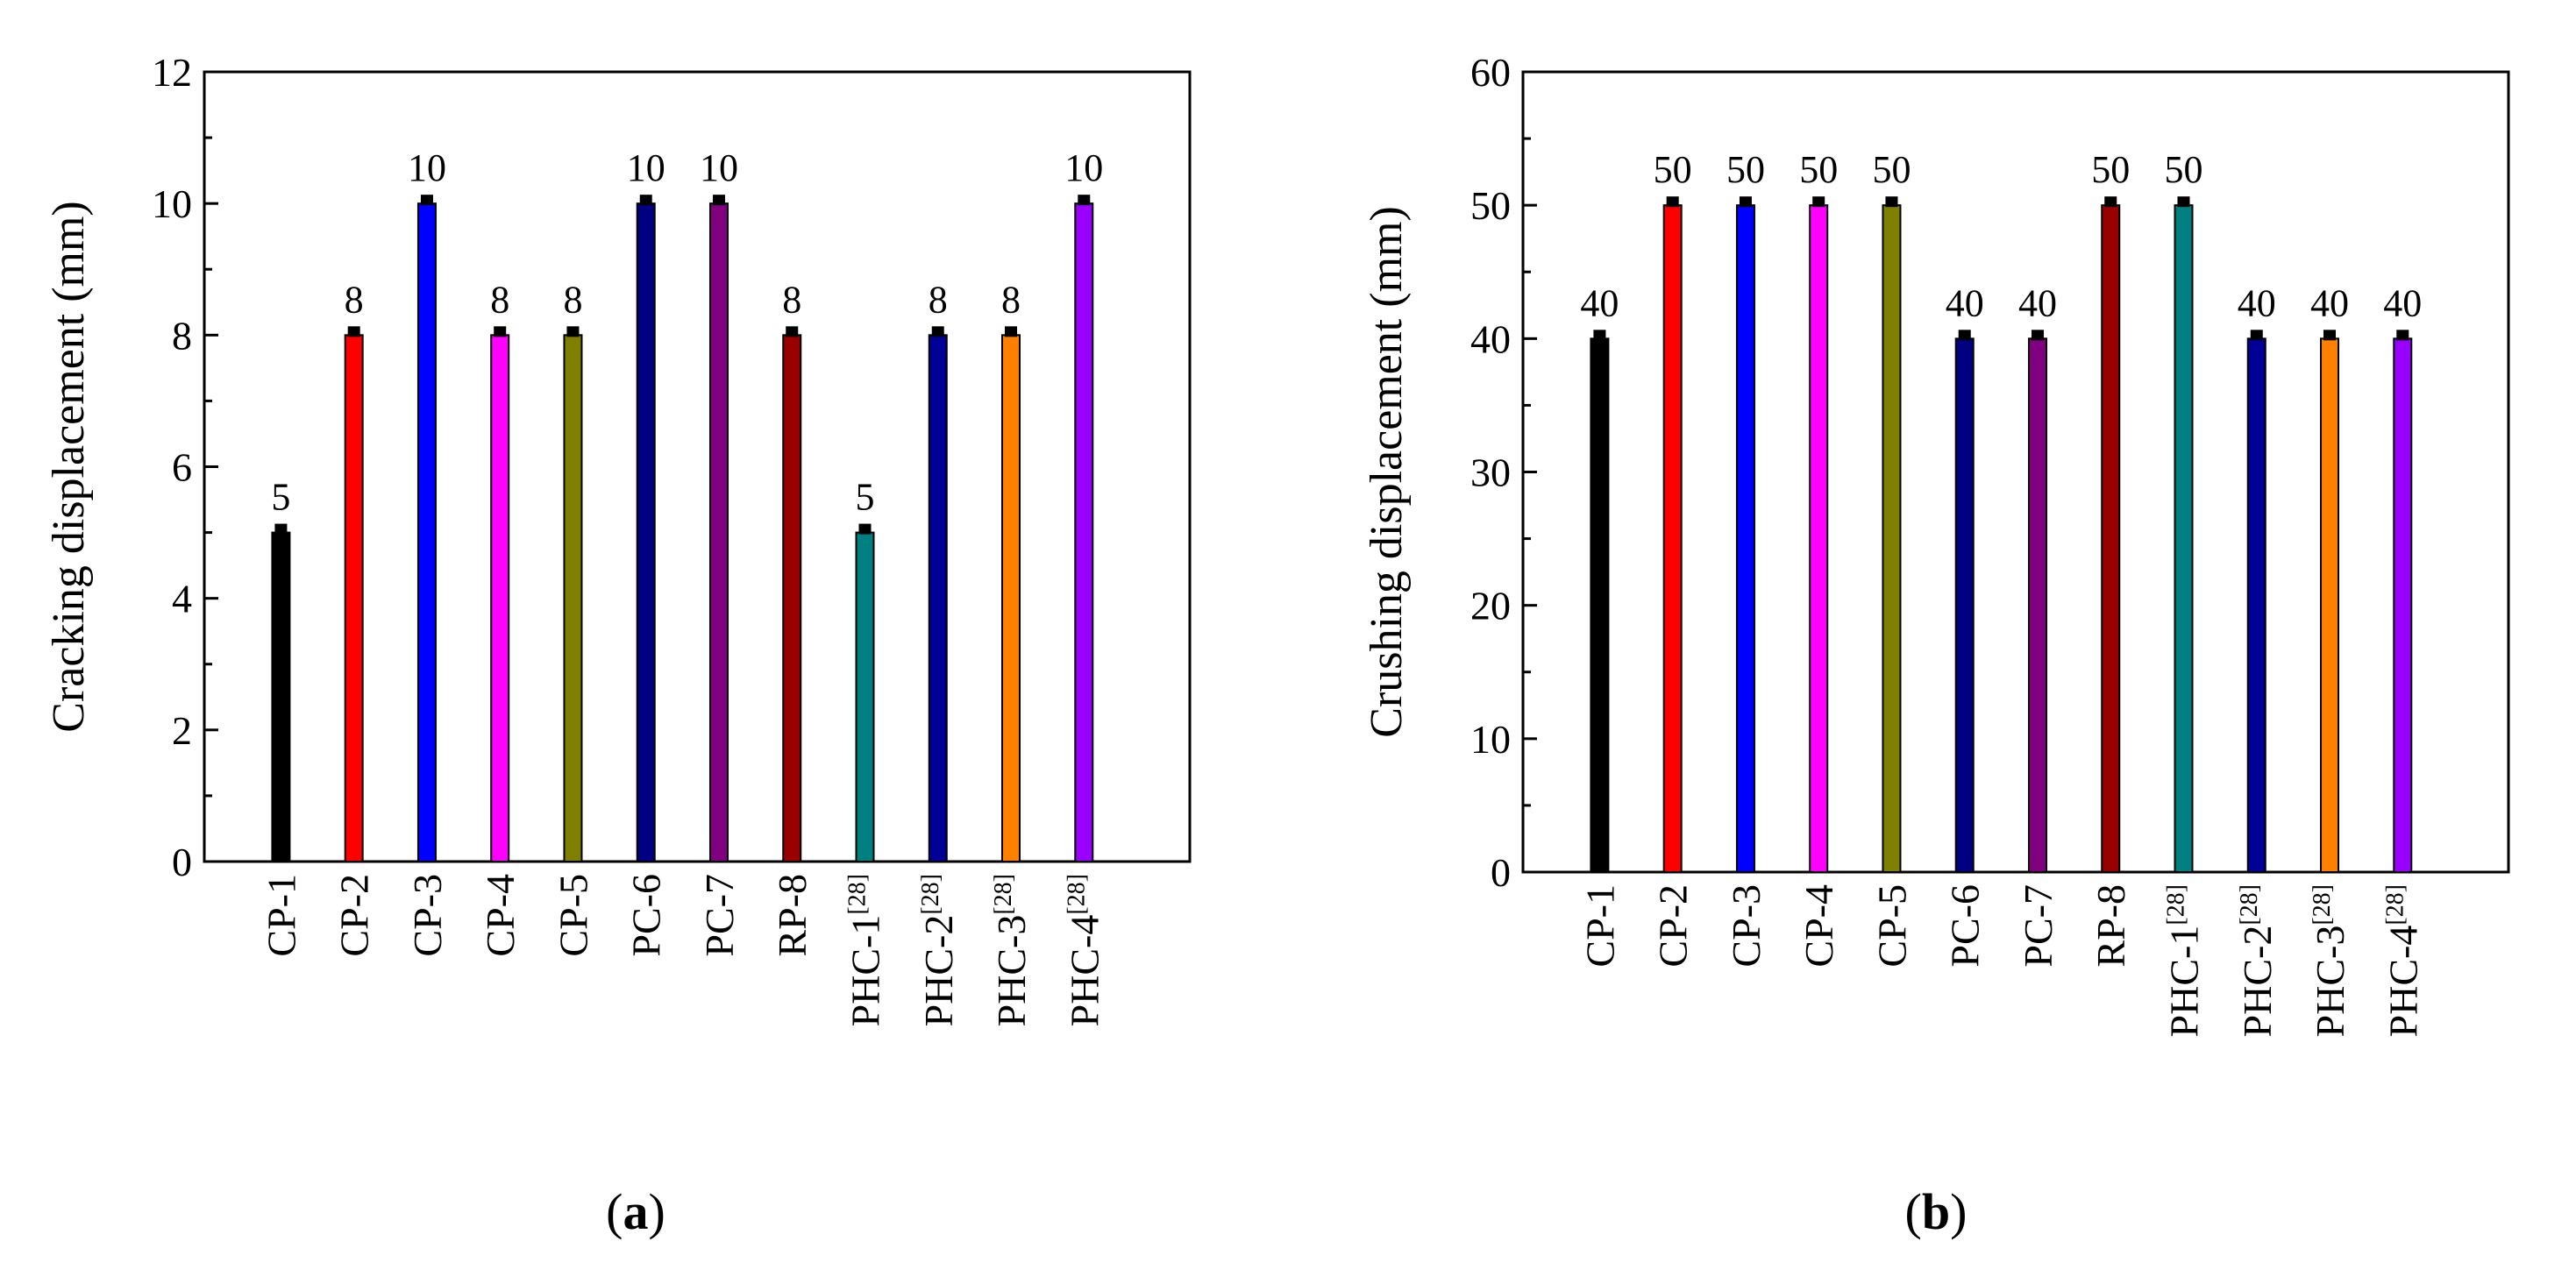 This screenshot has height=1284, width=2576. What do you see at coordinates (1936, 1211) in the screenshot?
I see `panel-label: (b)` at bounding box center [1936, 1211].